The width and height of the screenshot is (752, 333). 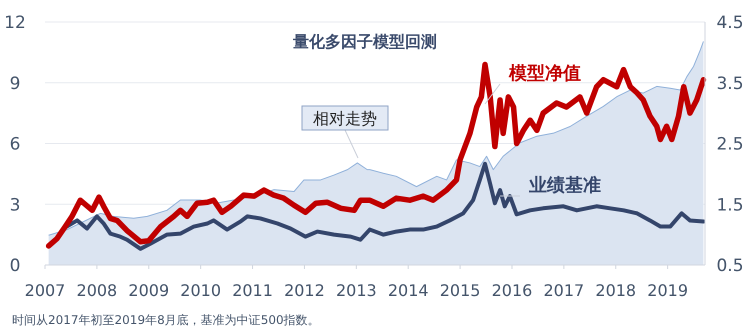 I want to click on y-tick-label: 6, so click(x=15, y=144).